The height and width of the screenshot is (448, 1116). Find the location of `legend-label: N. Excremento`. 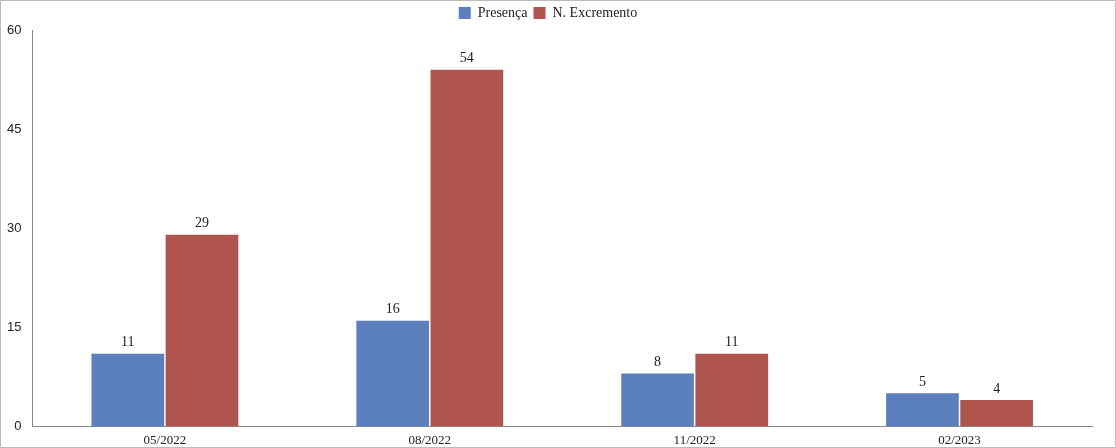

legend-label: N. Excremento is located at coordinates (595, 12).